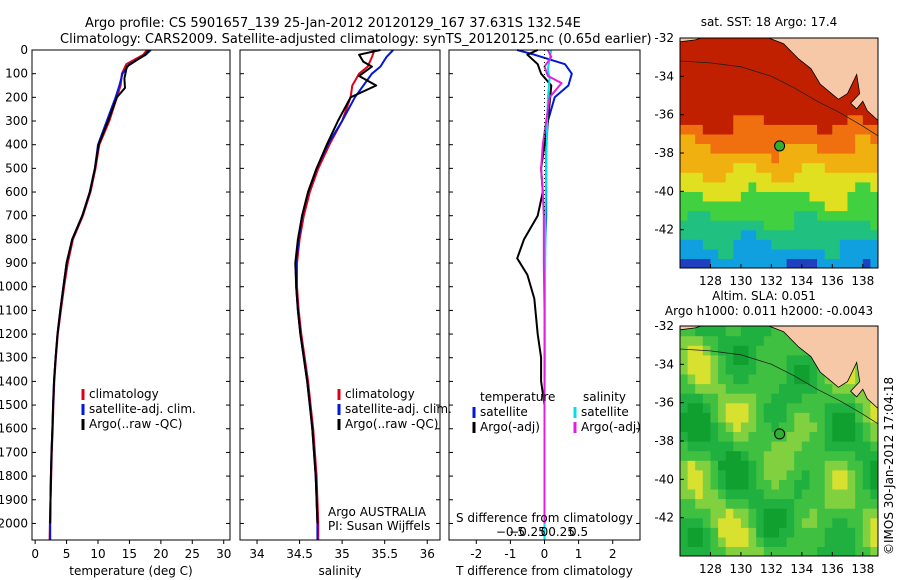 The image size is (900, 580). What do you see at coordinates (769, 22) in the screenshot?
I see `map-title: sat. SST: 18 Argo: 17.4` at bounding box center [769, 22].